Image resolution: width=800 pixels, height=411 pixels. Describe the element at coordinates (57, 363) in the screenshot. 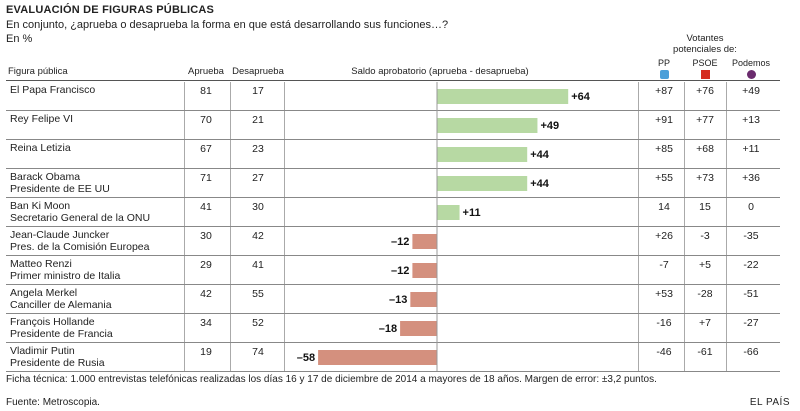

I see `figure-role: Presidente de Rusia` at that location.